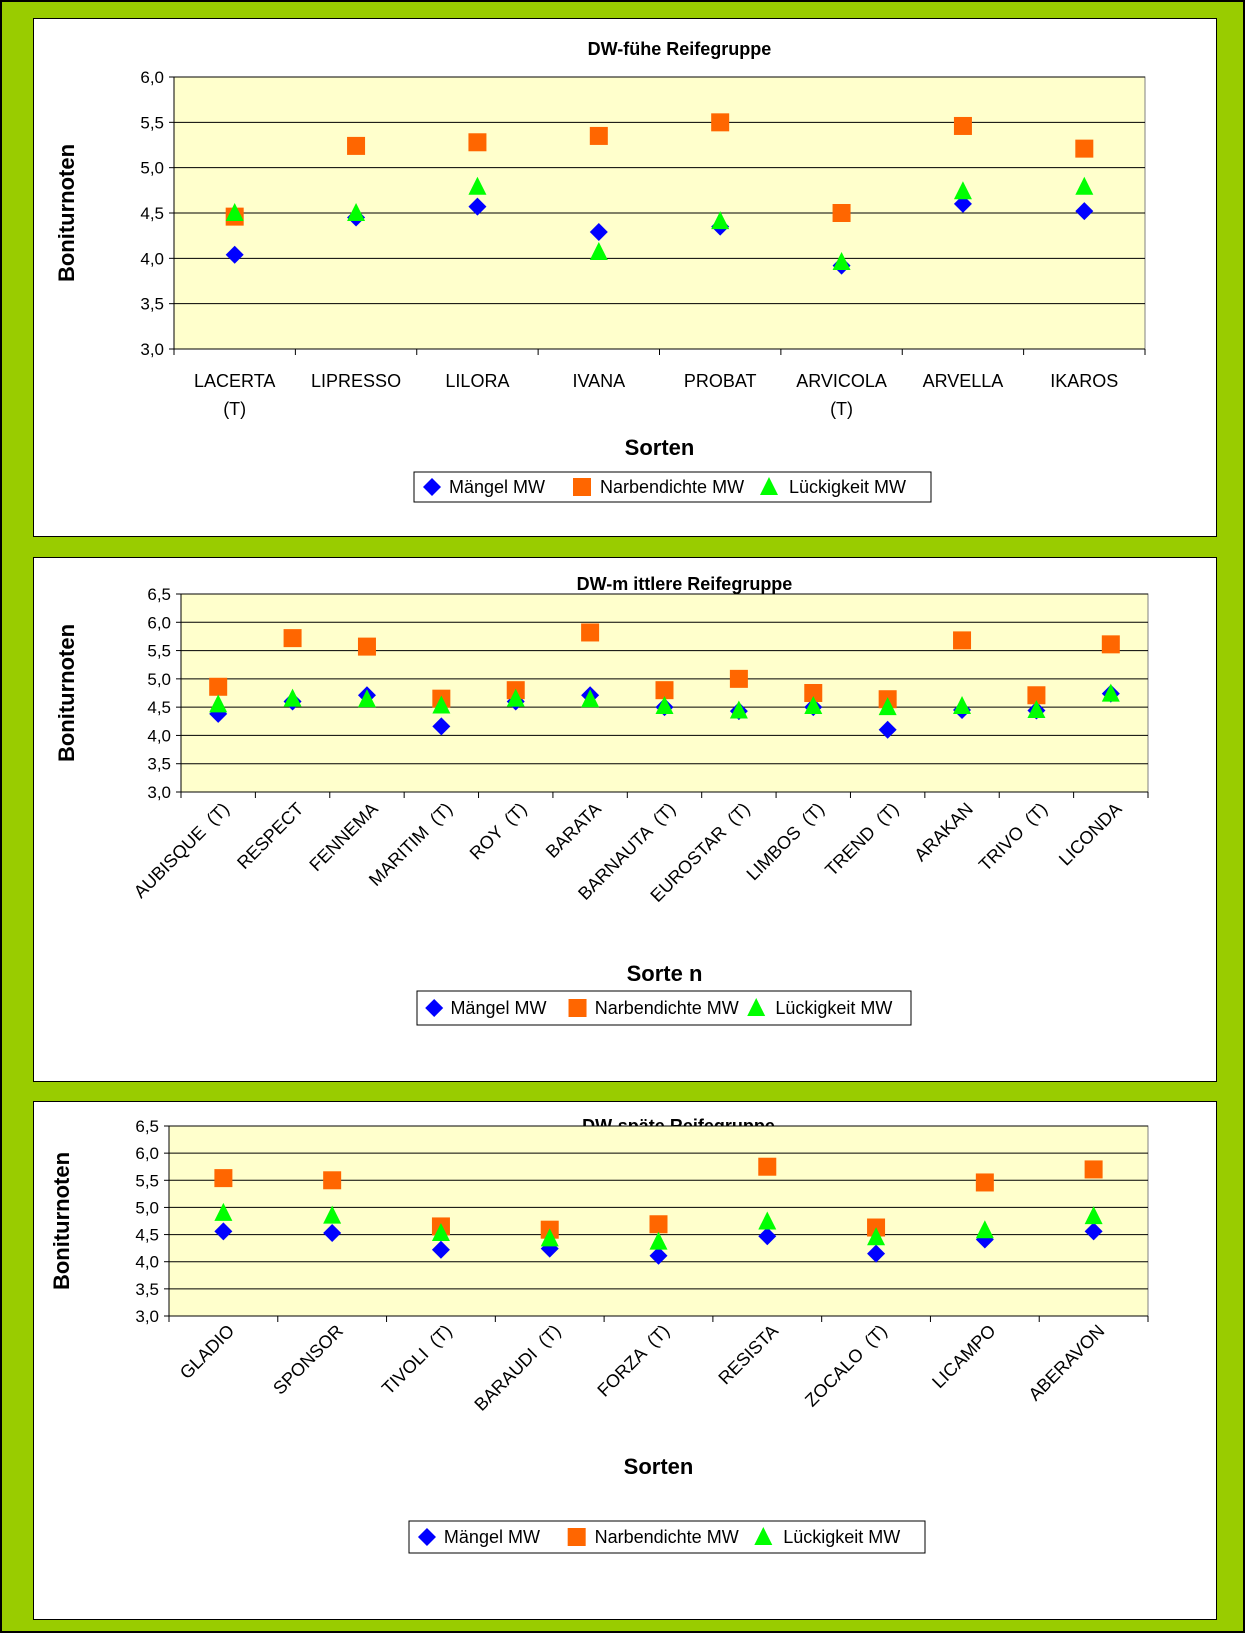 This screenshot has height=1633, width=1245. What do you see at coordinates (786, 842) in the screenshot?
I see `x-category-label: LIMBOS (T)` at bounding box center [786, 842].